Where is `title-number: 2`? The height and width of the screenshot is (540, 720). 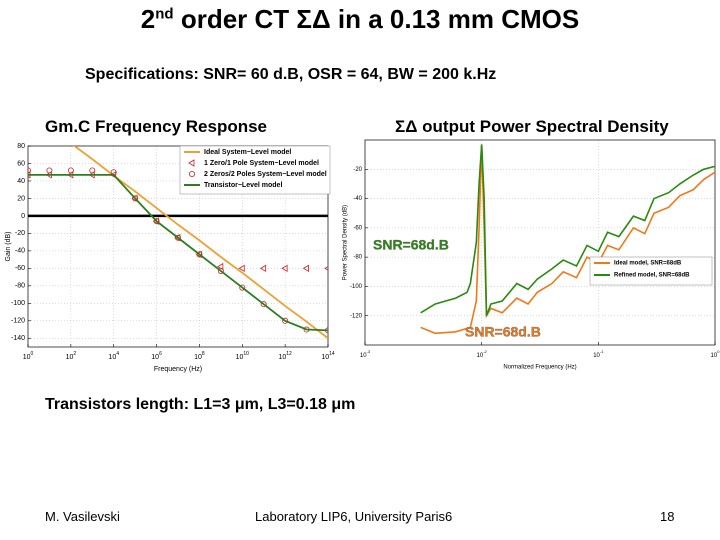
title-number: 2 is located at coordinates (148, 19).